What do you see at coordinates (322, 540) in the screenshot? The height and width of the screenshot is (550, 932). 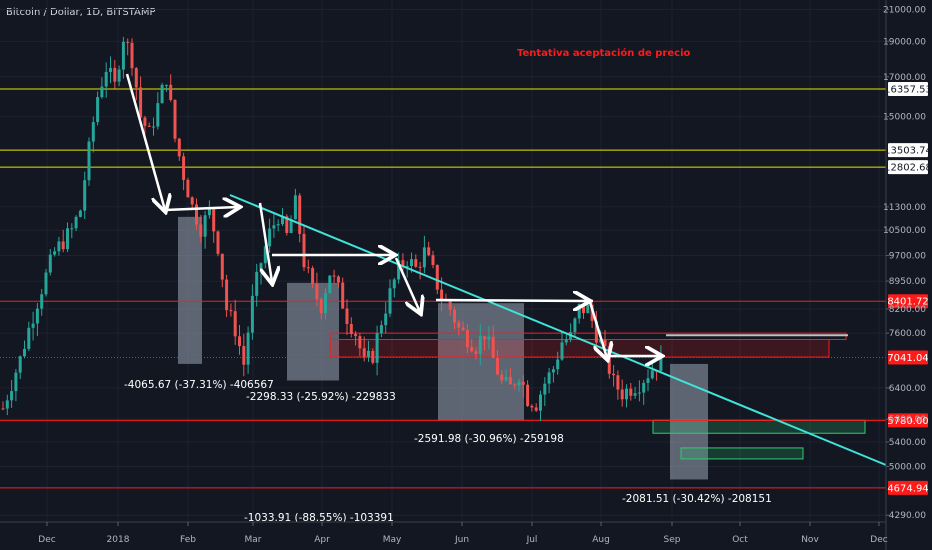 I see `x-tick-label: Apr` at bounding box center [322, 540].